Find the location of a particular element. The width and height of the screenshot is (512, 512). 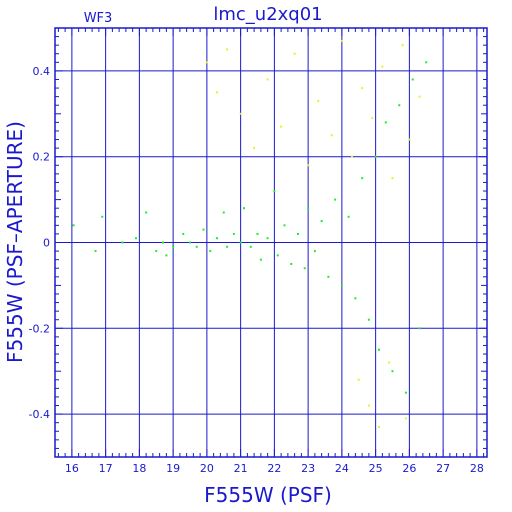

x-axis-label: F555W (PSF) is located at coordinates (268, 495).